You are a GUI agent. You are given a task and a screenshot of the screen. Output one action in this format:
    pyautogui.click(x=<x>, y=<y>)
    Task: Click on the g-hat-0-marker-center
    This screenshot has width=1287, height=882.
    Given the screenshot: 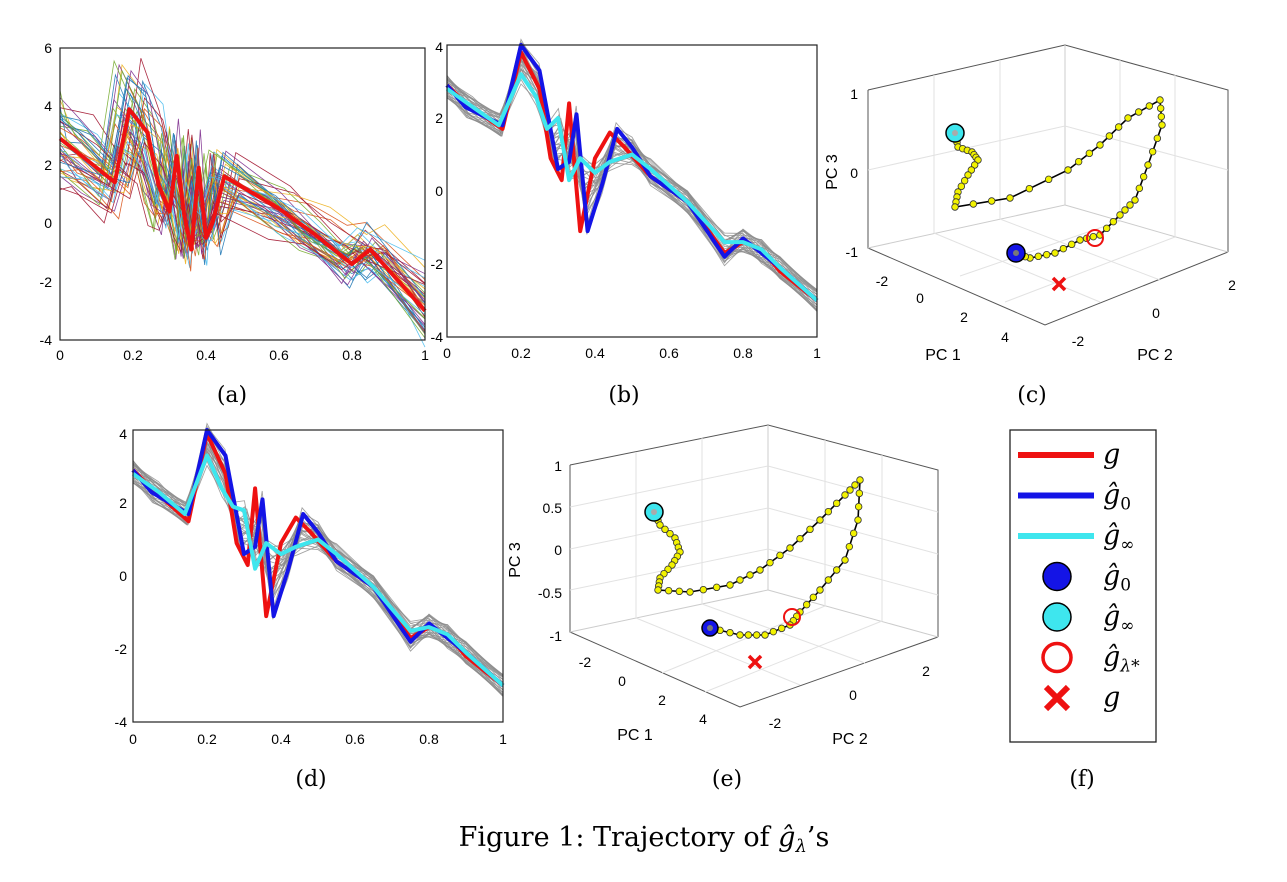 What is the action you would take?
    pyautogui.click(x=1016, y=253)
    